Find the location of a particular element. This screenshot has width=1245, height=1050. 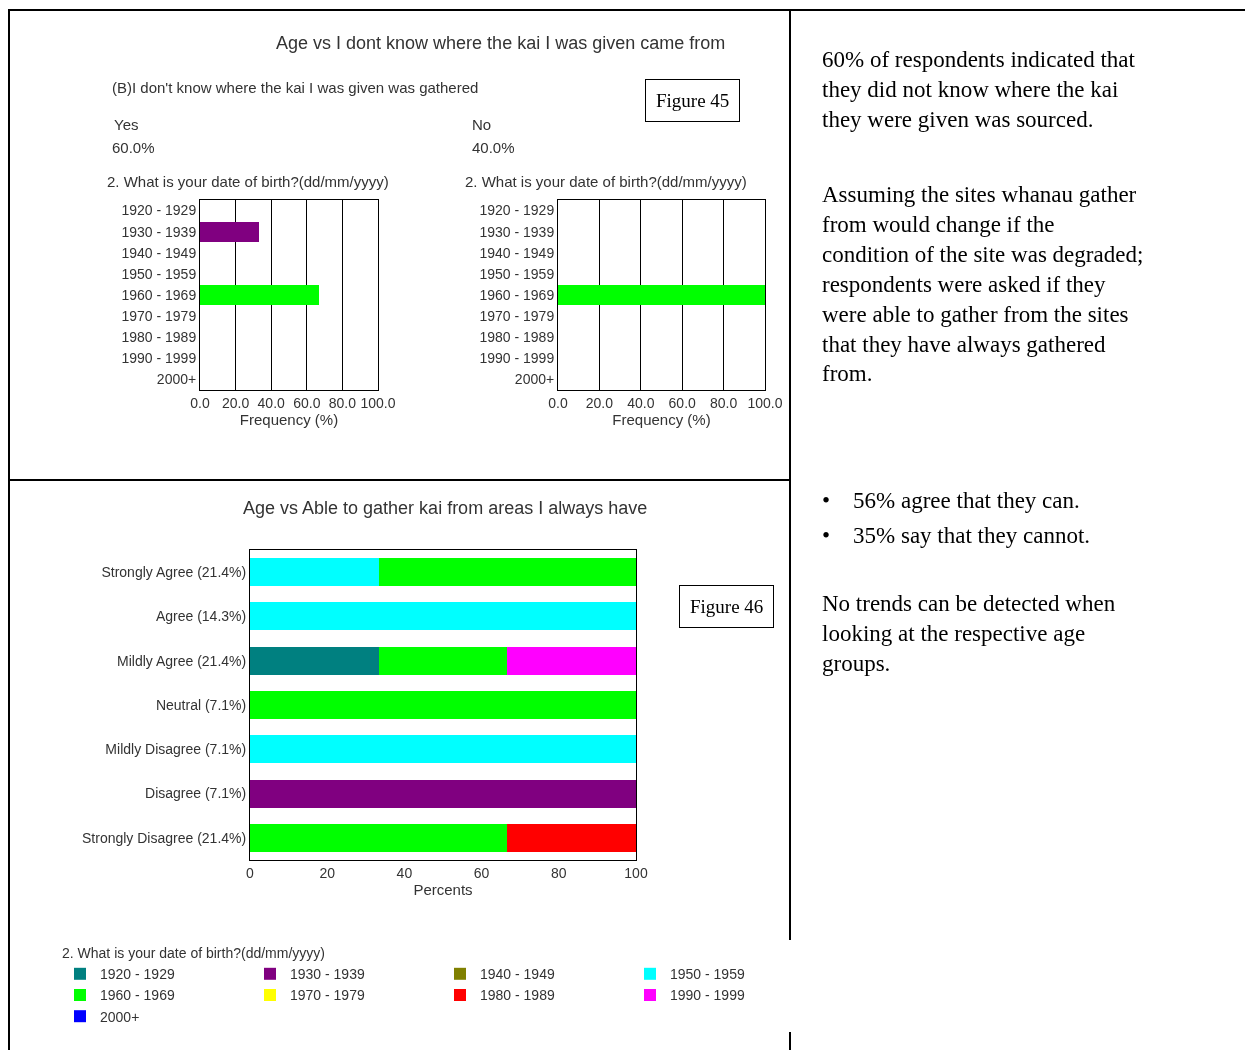

legend-label: 1950 - 1959 is located at coordinates (707, 974).